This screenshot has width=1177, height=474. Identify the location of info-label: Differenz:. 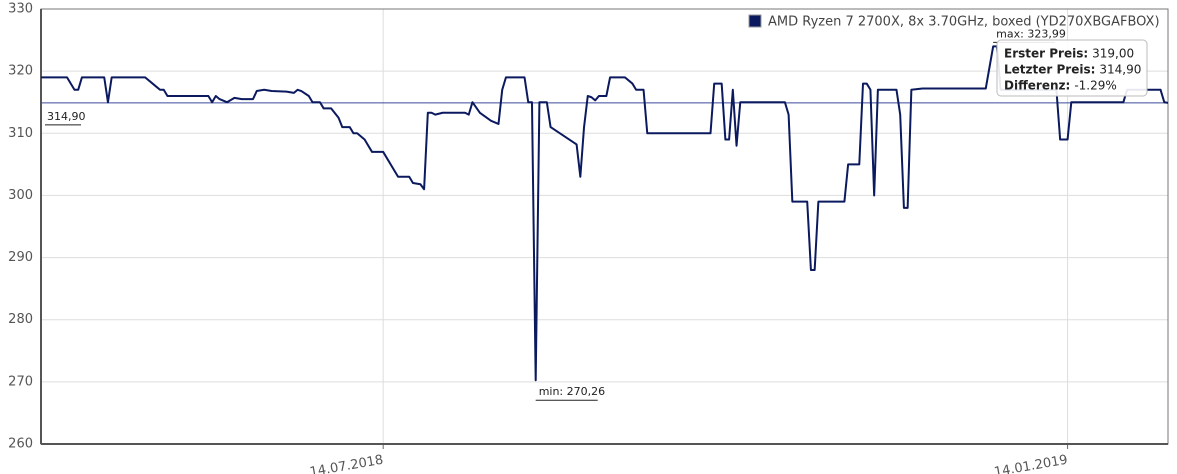
(1037, 86).